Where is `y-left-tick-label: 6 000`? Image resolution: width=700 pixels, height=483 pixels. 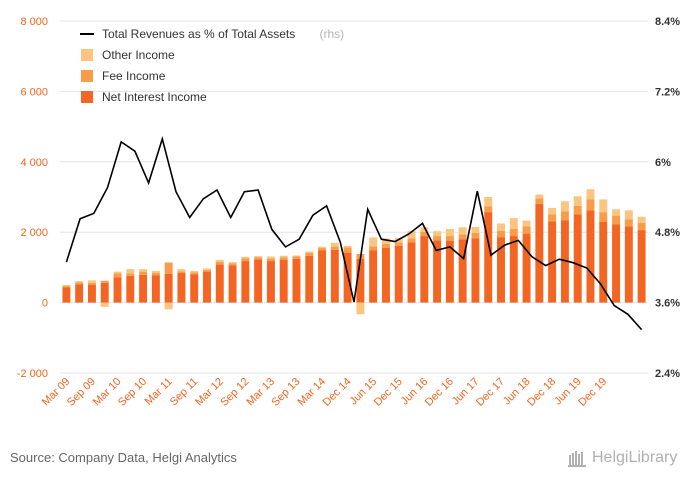 y-left-tick-label: 6 000 is located at coordinates (34, 92).